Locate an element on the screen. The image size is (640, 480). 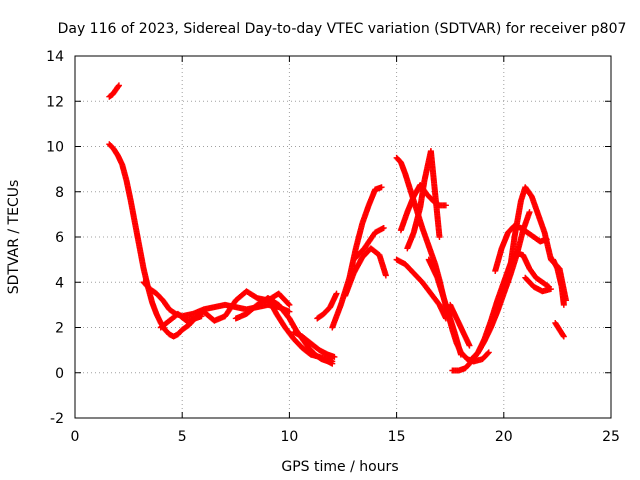
y-tick-label: 10 is located at coordinates (55, 148).